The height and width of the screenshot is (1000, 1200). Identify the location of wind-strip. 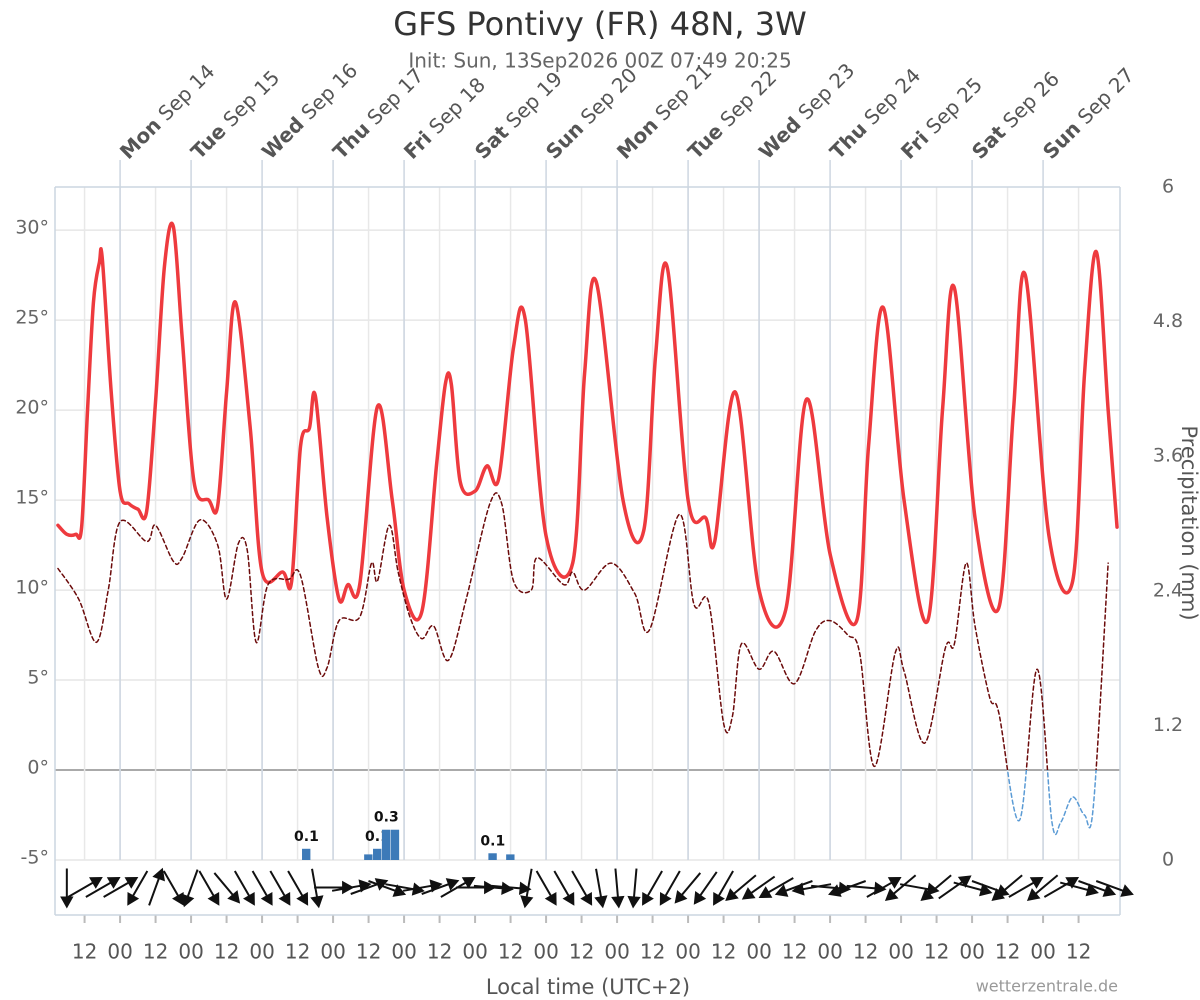
(587, 887).